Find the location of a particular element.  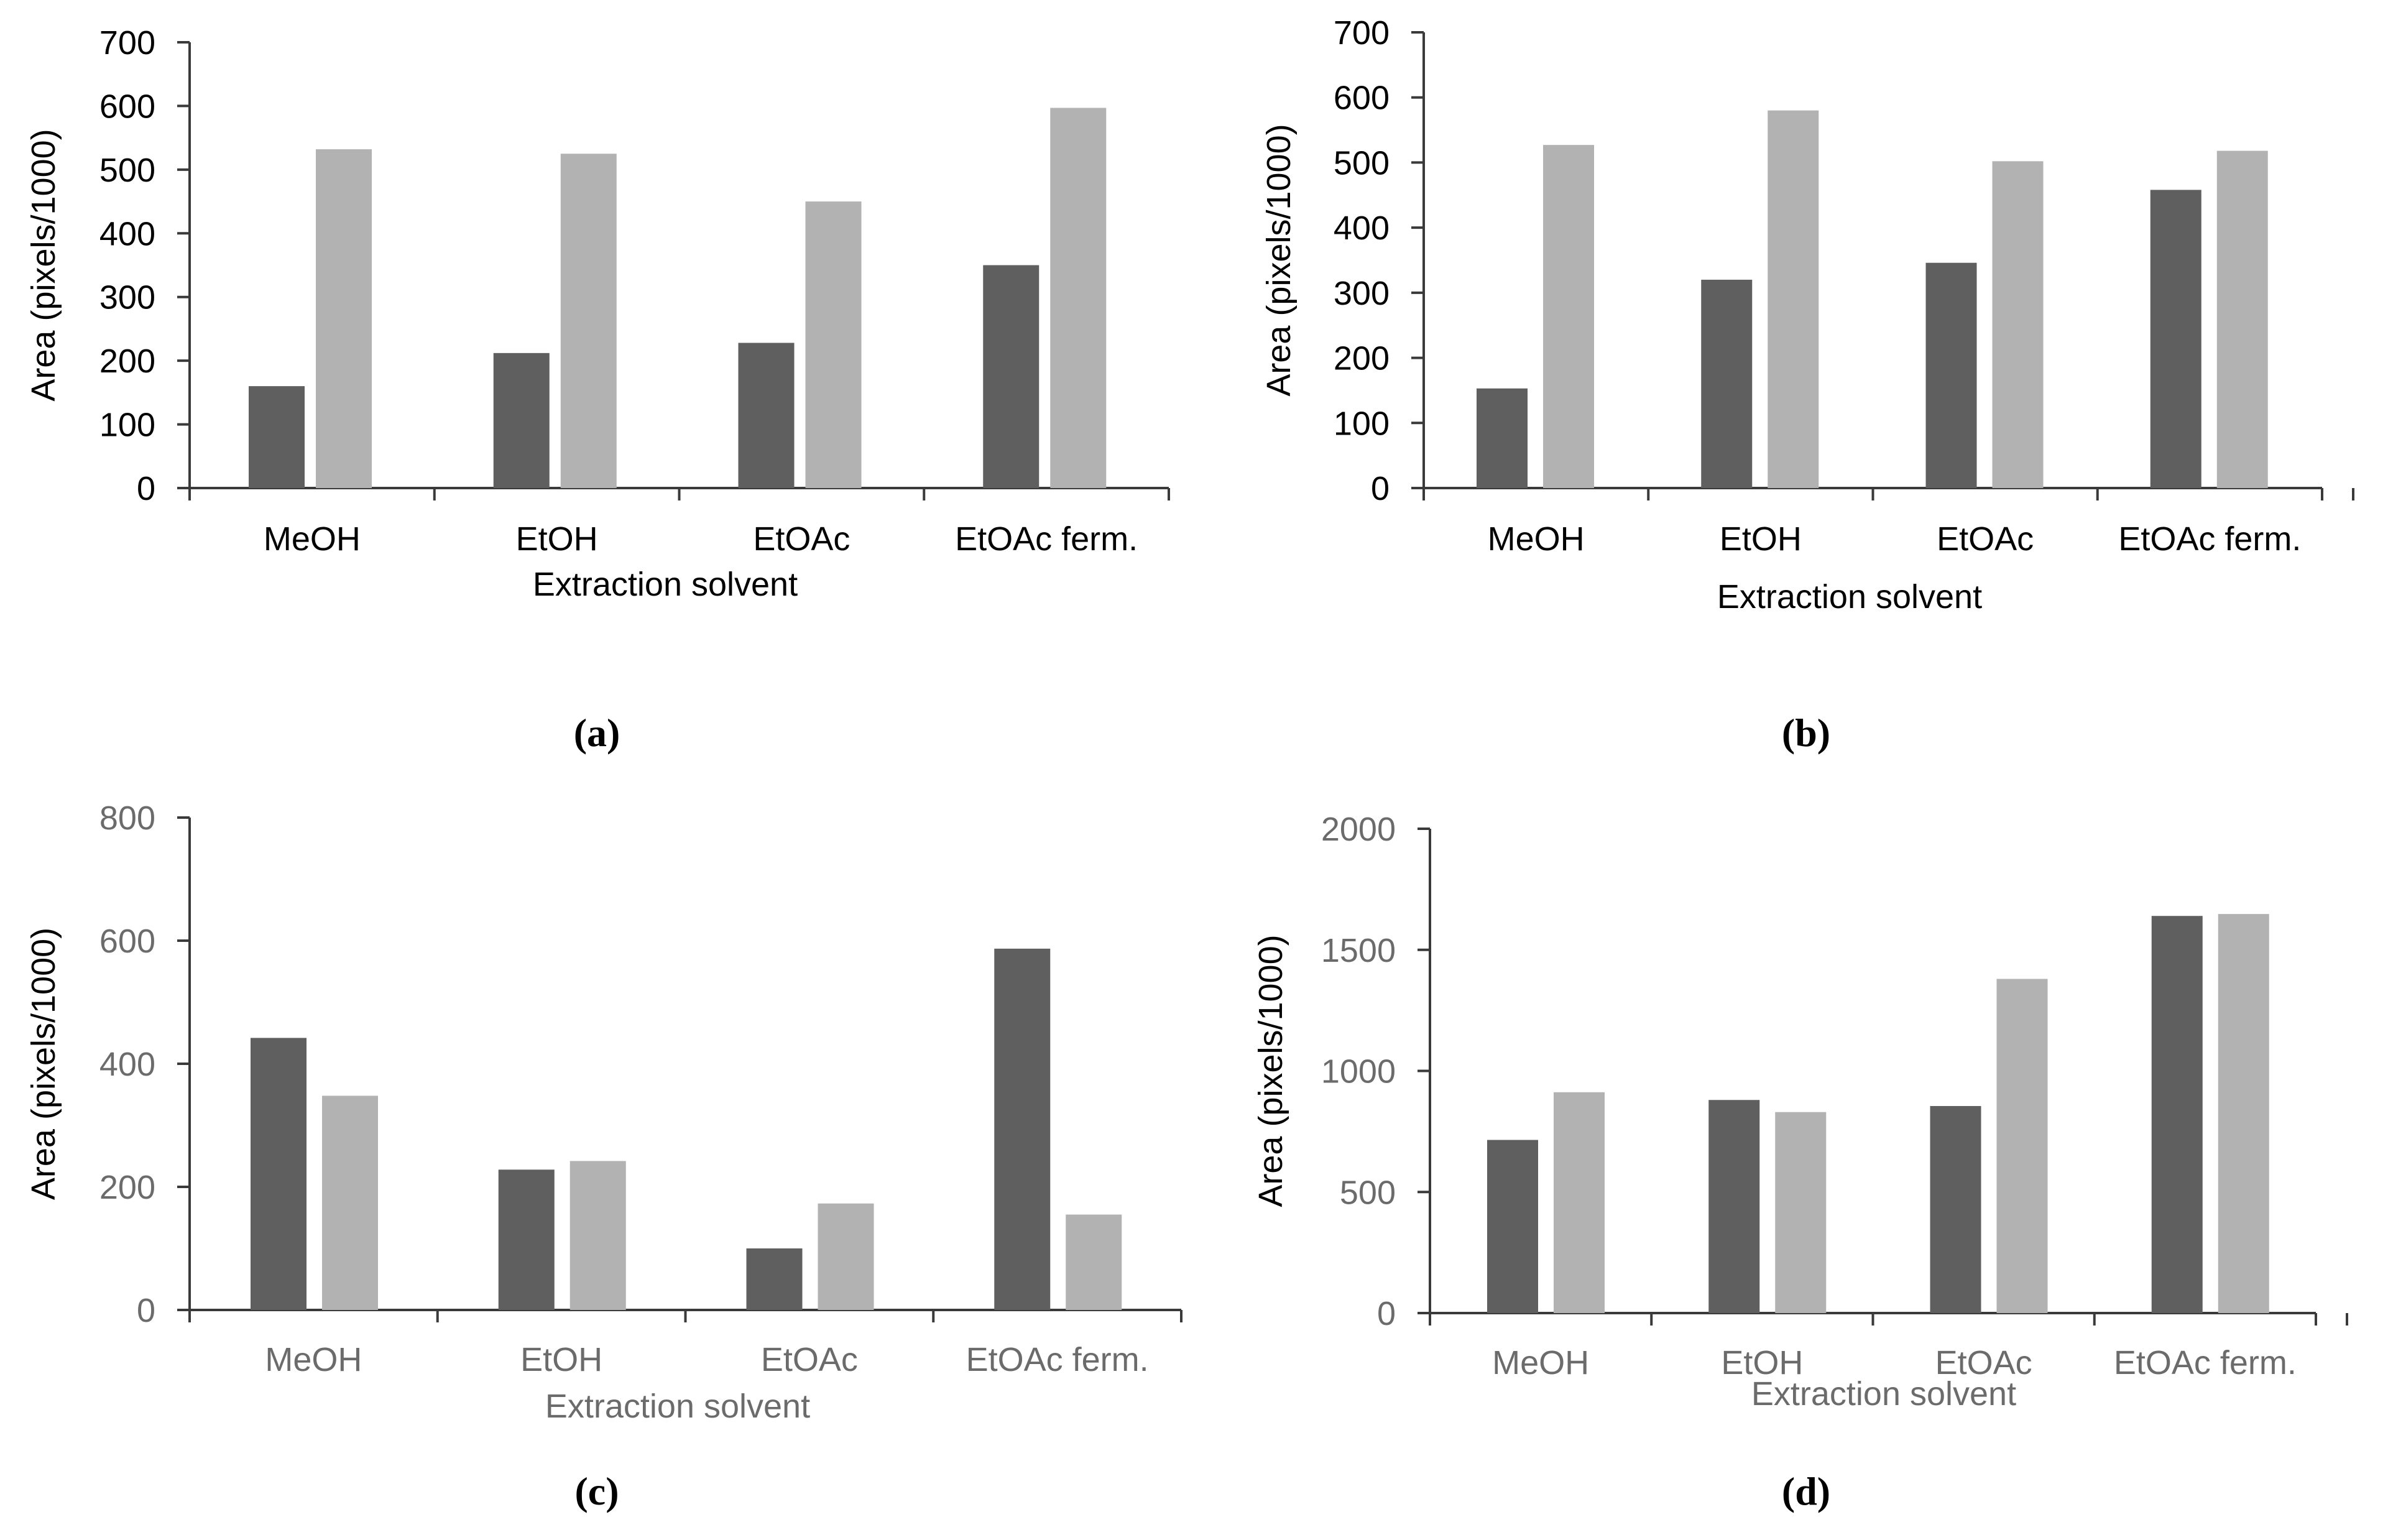

panel-label: (c) is located at coordinates (596, 1491).